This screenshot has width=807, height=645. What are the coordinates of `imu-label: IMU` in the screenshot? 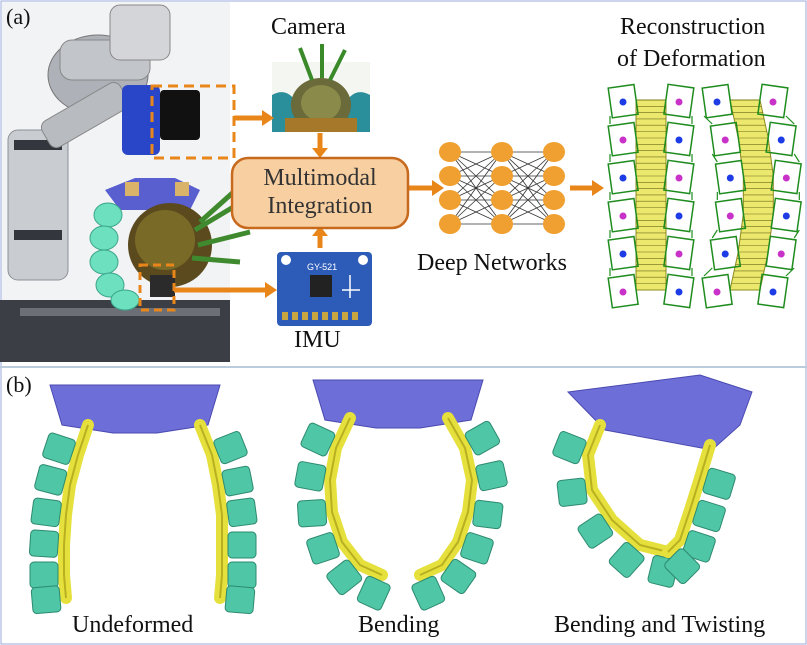 It's located at (317, 340).